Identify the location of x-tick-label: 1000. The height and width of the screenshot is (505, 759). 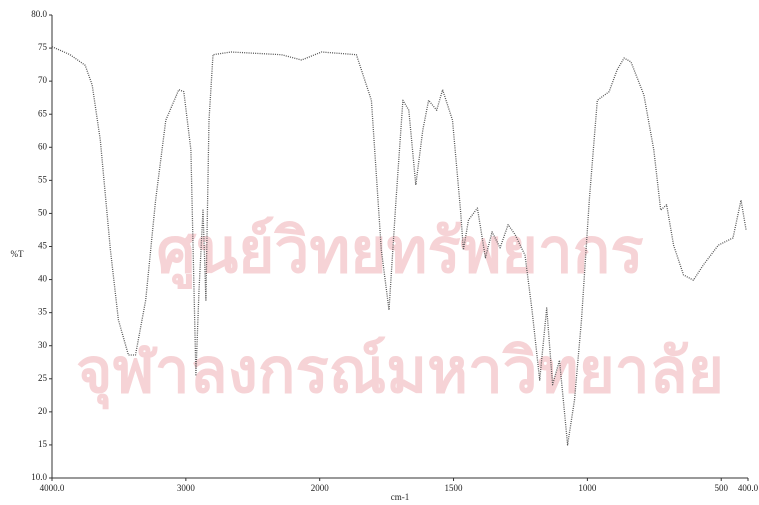
(587, 488).